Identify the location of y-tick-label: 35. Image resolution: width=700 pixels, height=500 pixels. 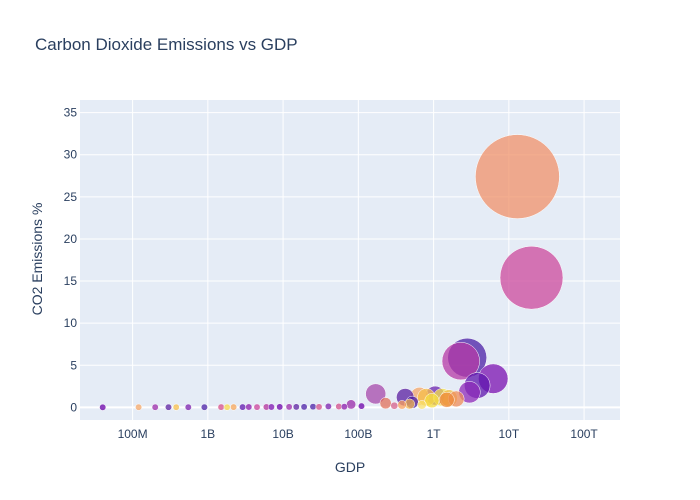
(71, 113).